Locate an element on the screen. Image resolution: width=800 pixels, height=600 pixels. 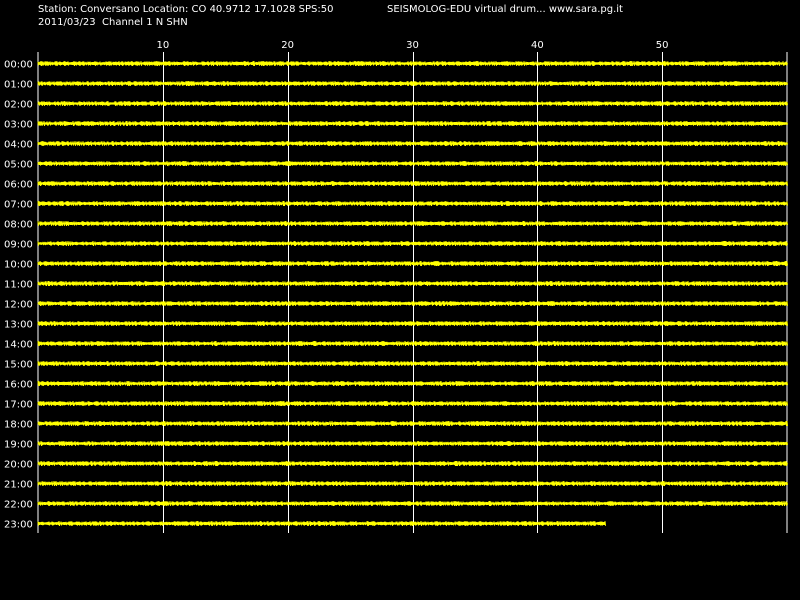
hour-label: 22:00 is located at coordinates (18, 505).